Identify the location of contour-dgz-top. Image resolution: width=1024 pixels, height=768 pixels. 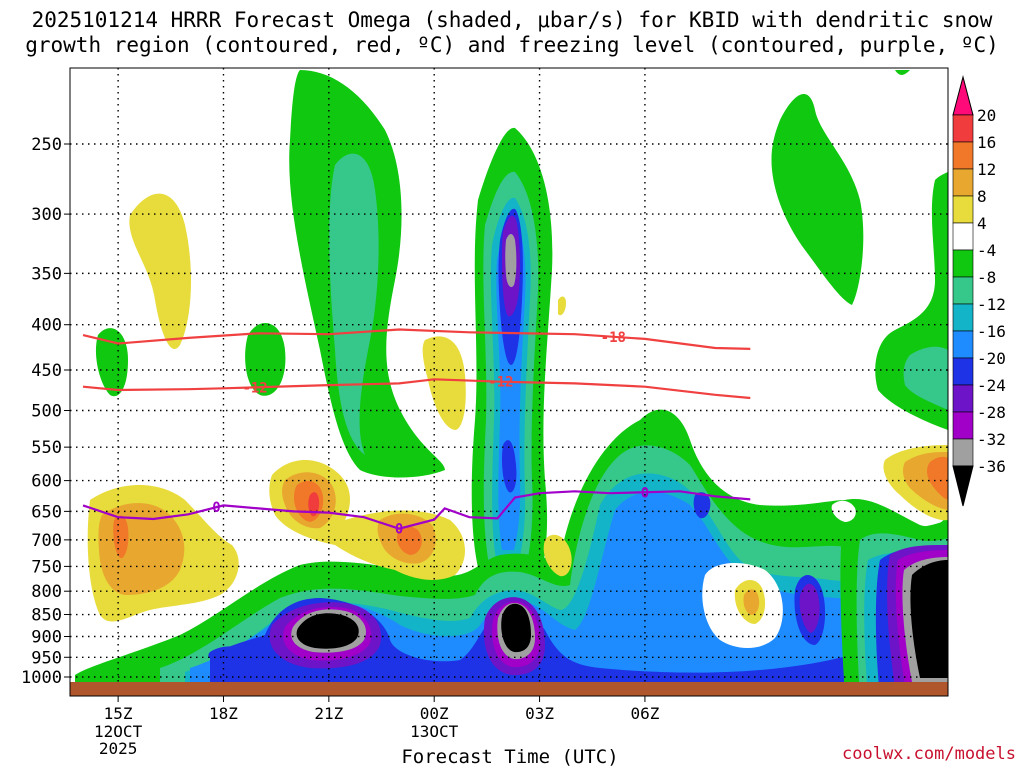
(416, 339).